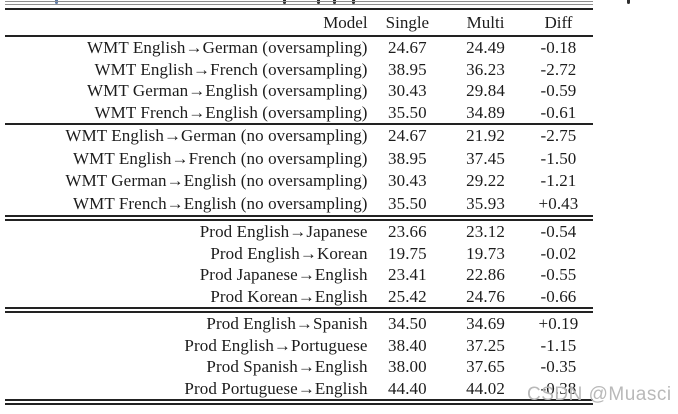 The width and height of the screenshot is (678, 414). What do you see at coordinates (558, 388) in the screenshot?
I see `diff-cell: -0.38` at bounding box center [558, 388].